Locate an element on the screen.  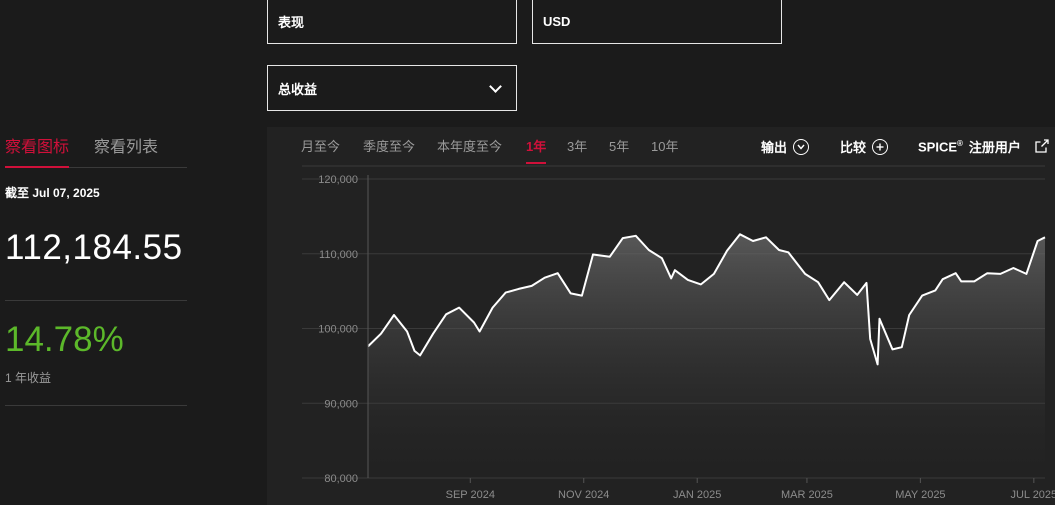
range-tab-3y: 3年 is located at coordinates (577, 146).